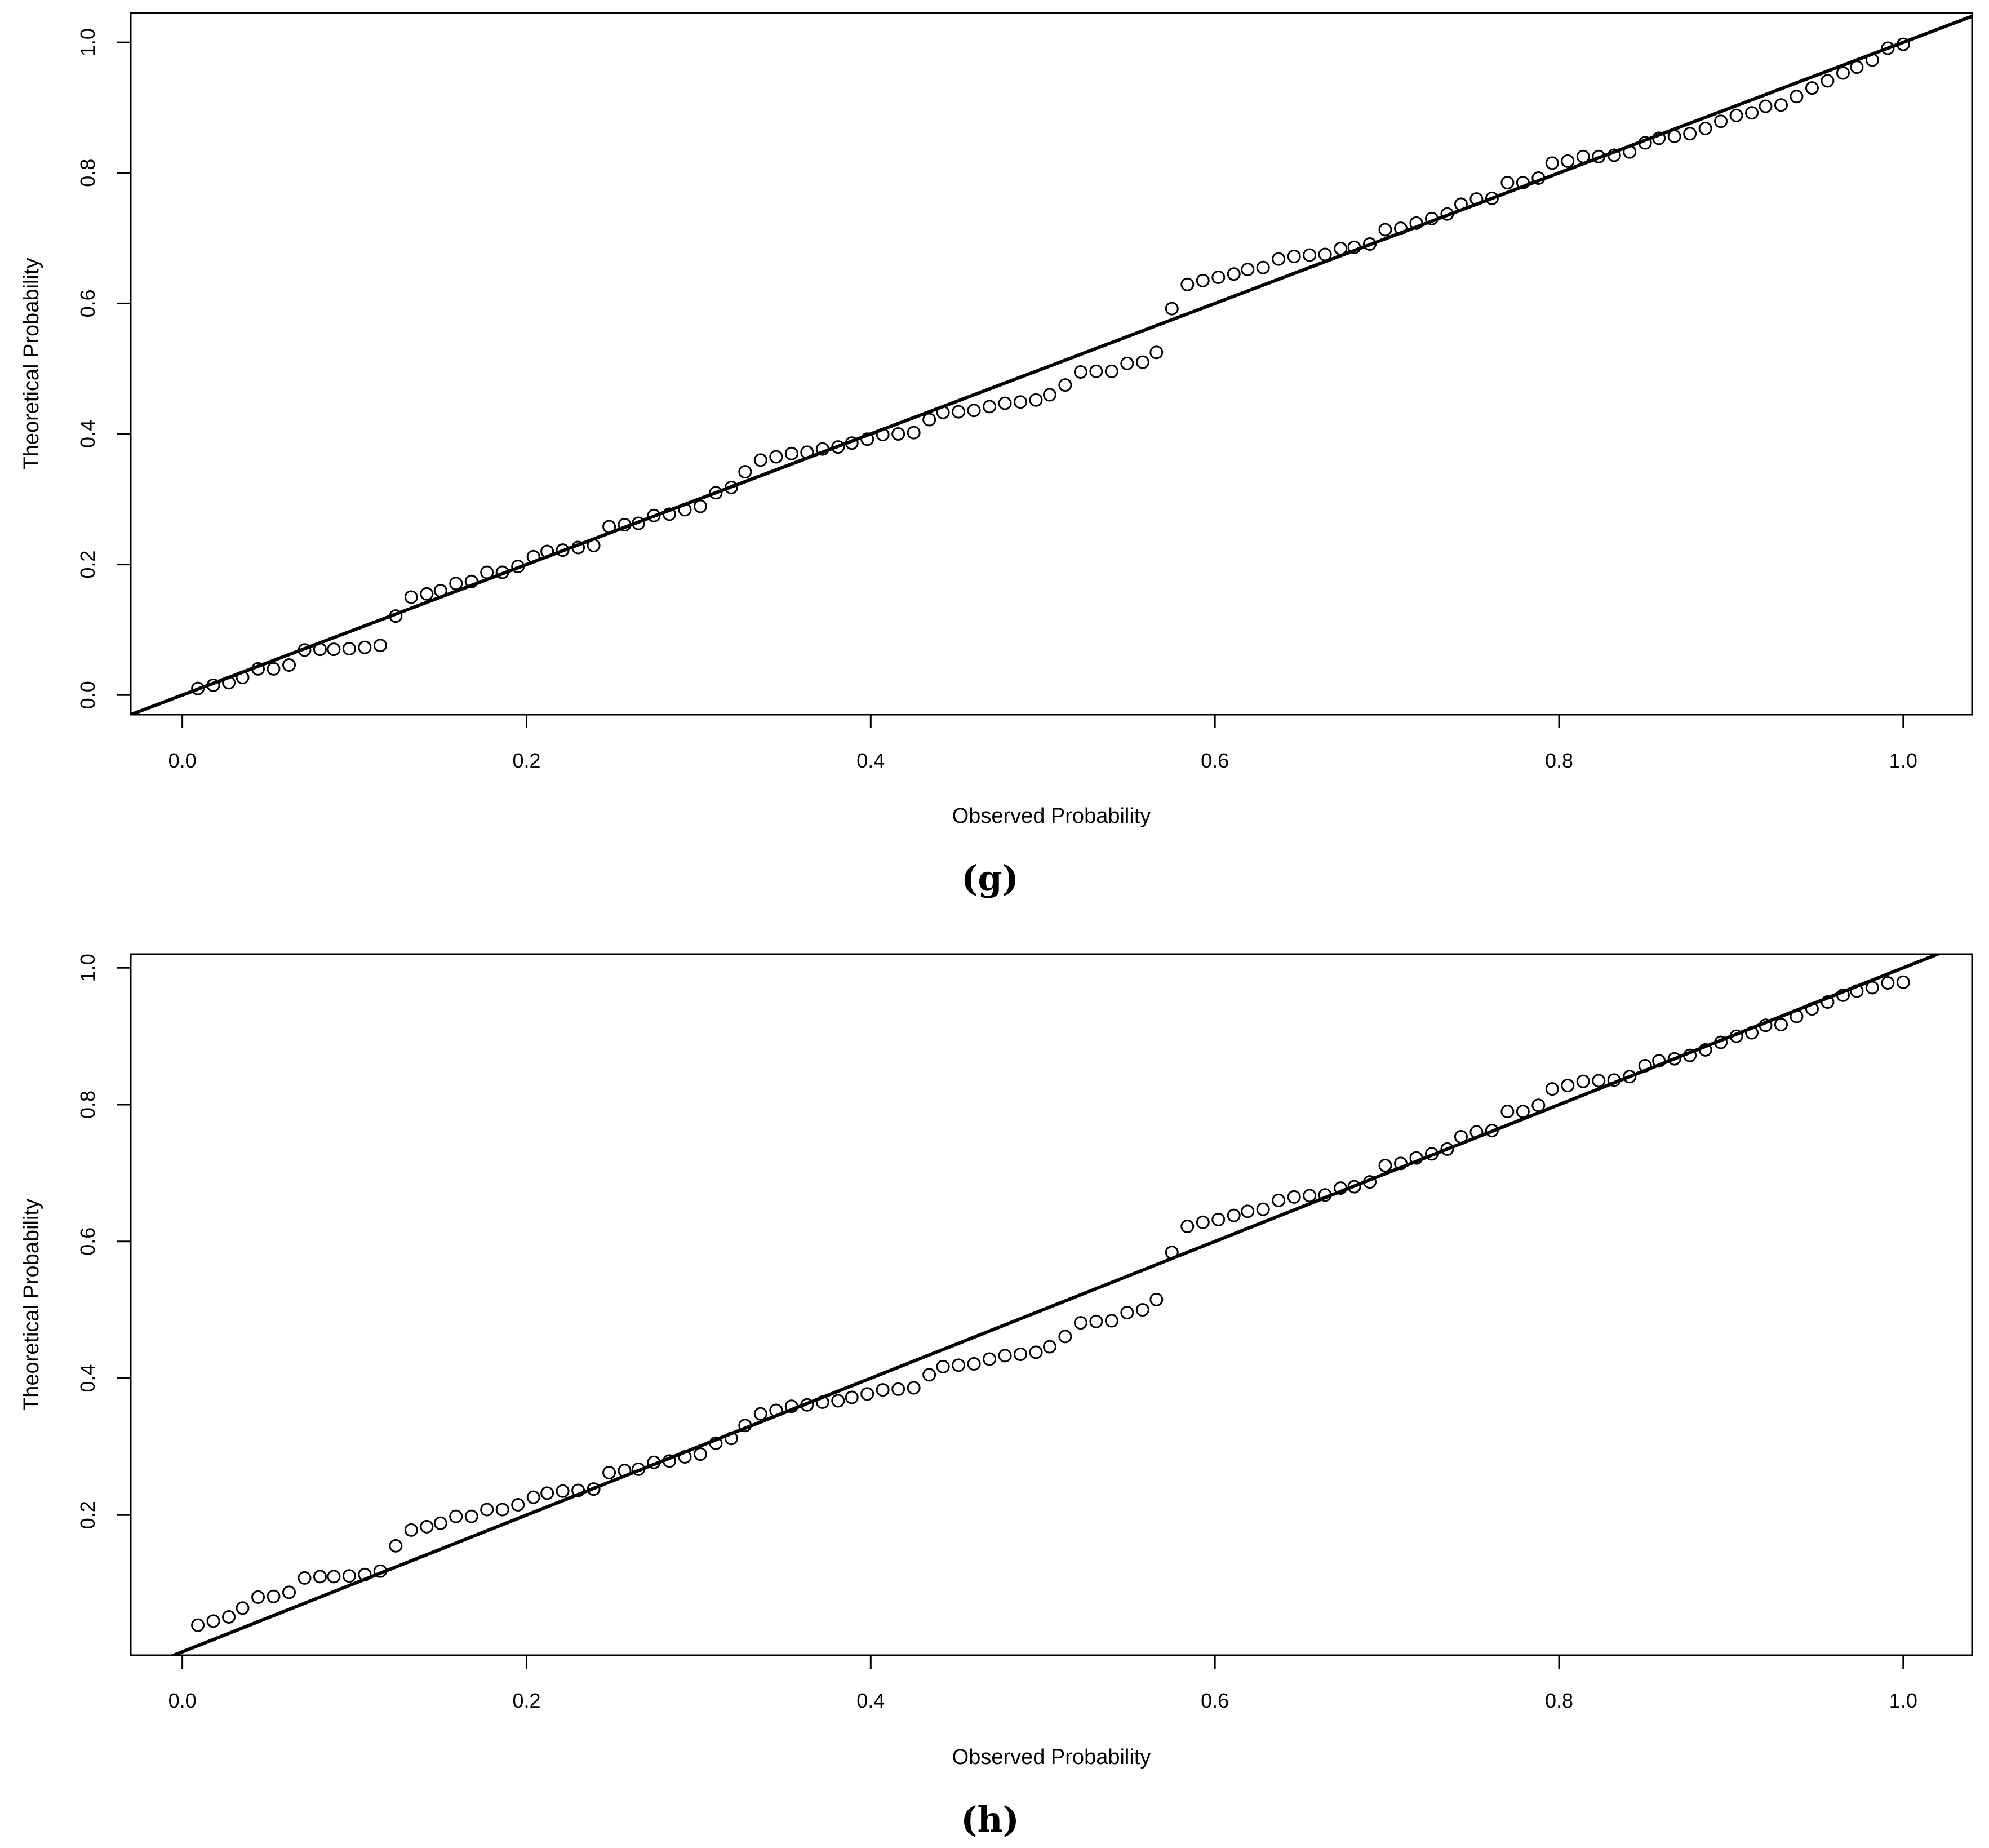 The image size is (1989, 1848). What do you see at coordinates (87, 42) in the screenshot?
I see `y-tick-label: 1.0` at bounding box center [87, 42].